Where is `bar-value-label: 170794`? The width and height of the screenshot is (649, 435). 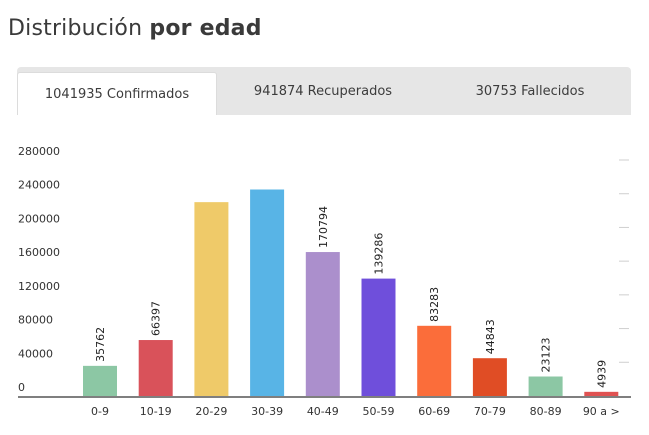 bar-value-label: 170794 is located at coordinates (323, 227).